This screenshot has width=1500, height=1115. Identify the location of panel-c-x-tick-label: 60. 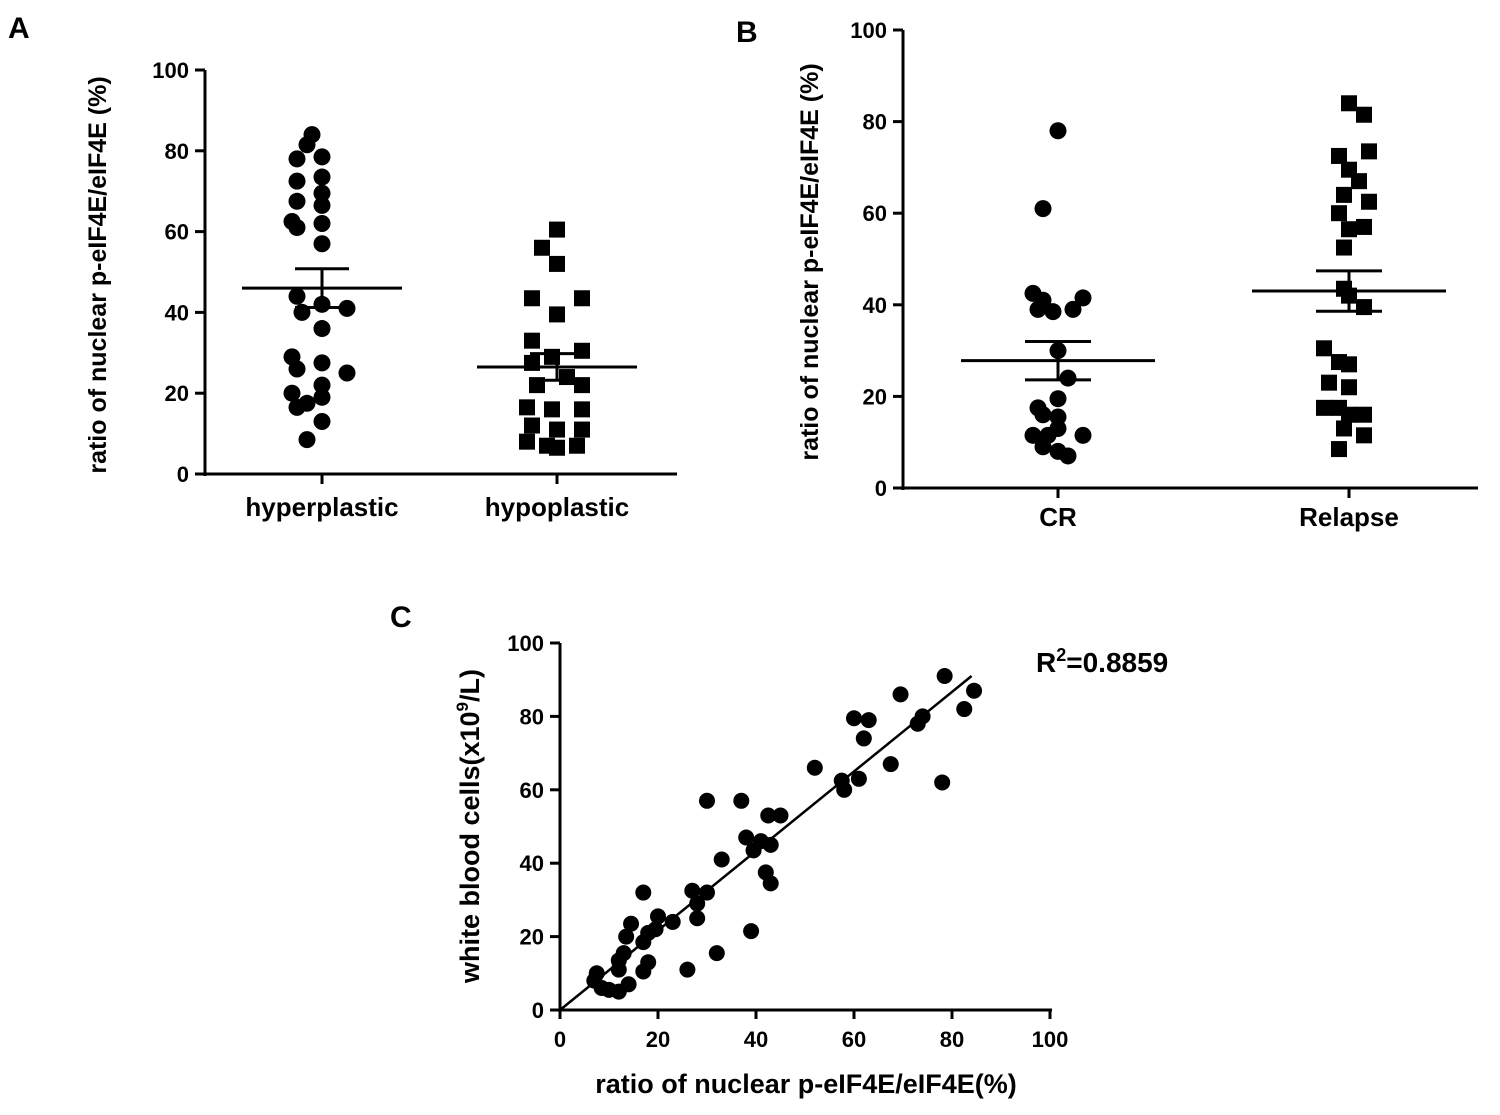
(854, 1039).